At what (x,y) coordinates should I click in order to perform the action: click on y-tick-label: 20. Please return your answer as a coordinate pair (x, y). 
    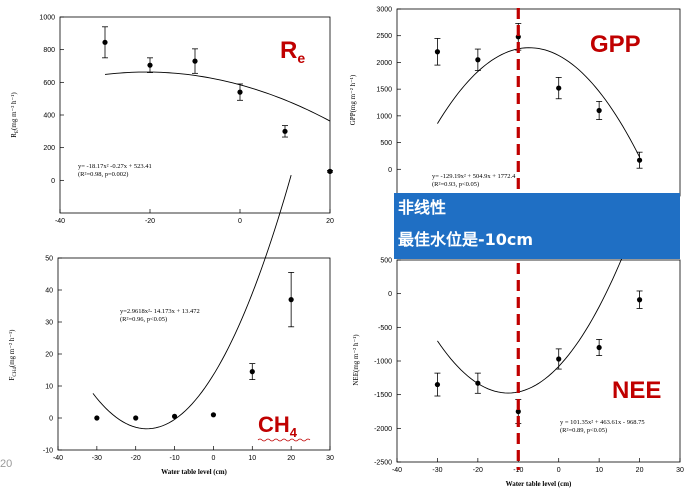
    Looking at the image, I should click on (49, 355).